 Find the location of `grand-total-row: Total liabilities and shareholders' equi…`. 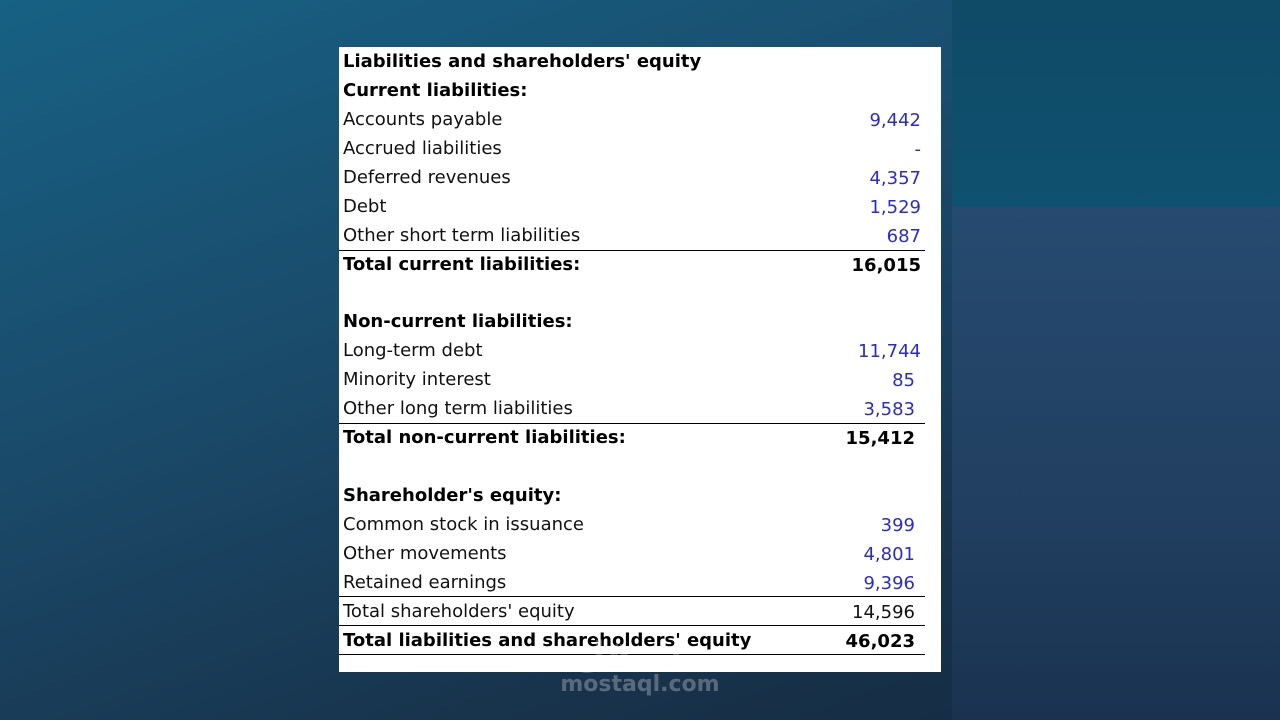

grand-total-row: Total liabilities and shareholders' equi… is located at coordinates (632, 642).